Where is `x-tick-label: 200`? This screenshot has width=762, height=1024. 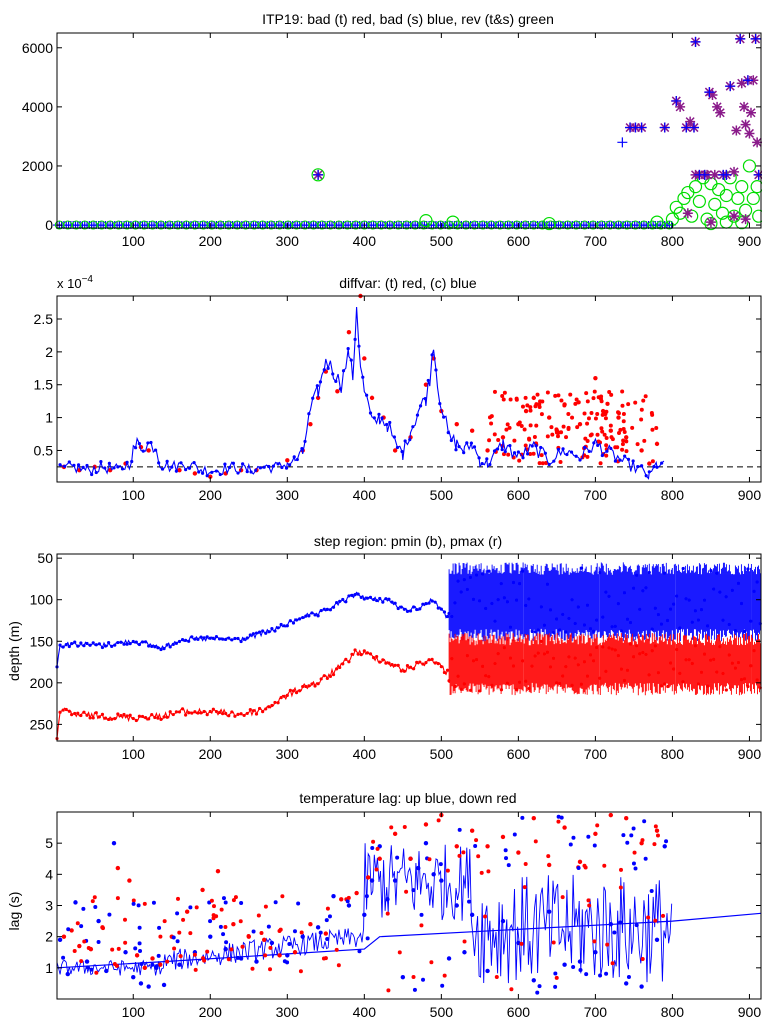 x-tick-label: 200 is located at coordinates (211, 754).